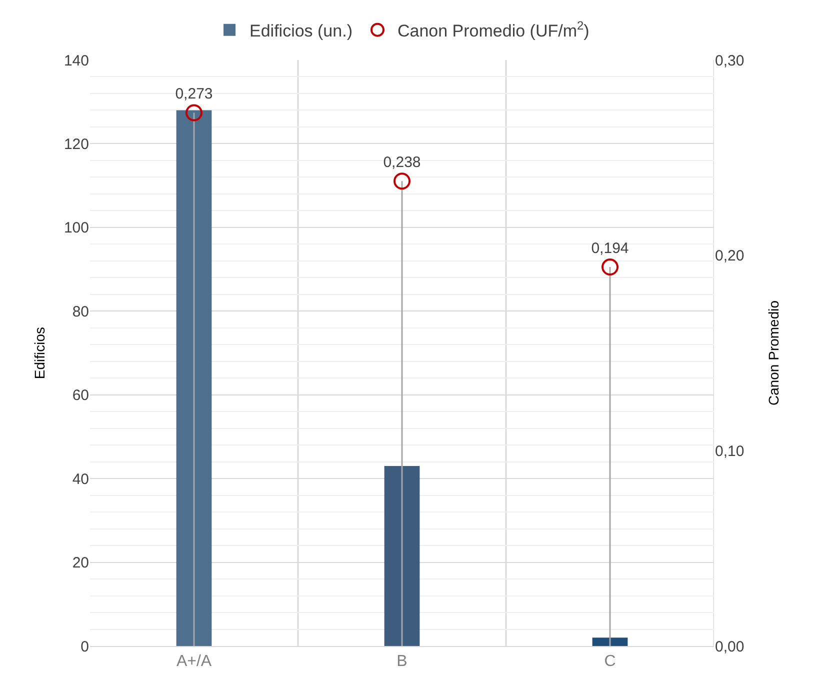 The height and width of the screenshot is (691, 814). I want to click on data-label: 0,194, so click(610, 248).